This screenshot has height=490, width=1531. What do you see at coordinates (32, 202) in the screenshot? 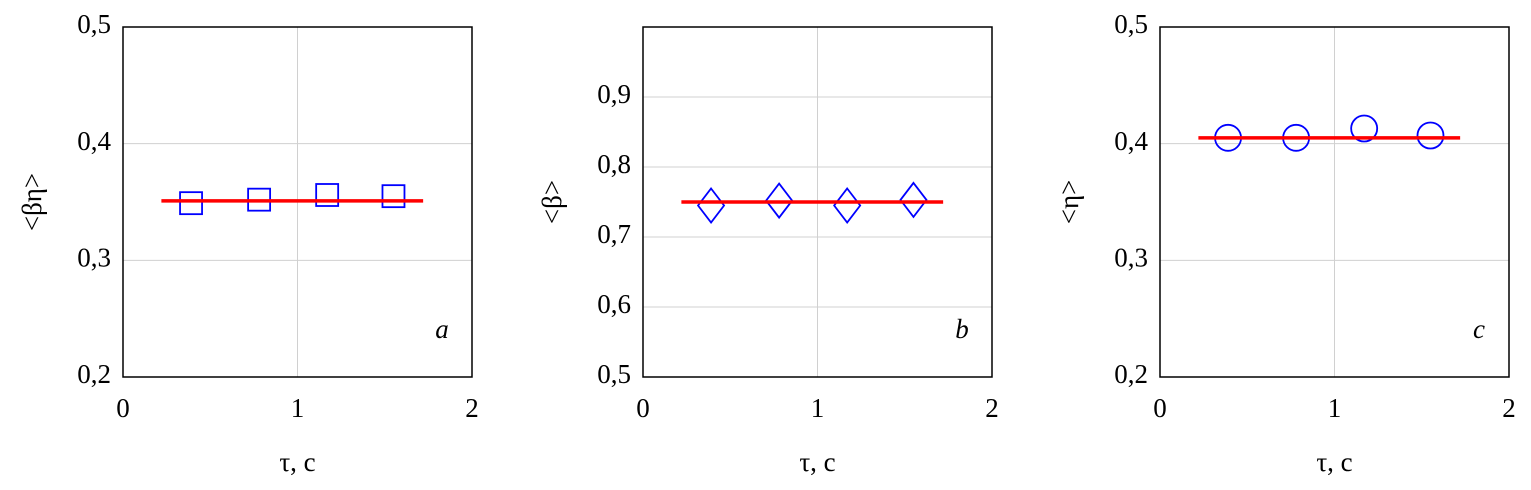
I see `y-axis-label: <βη>` at bounding box center [32, 202].